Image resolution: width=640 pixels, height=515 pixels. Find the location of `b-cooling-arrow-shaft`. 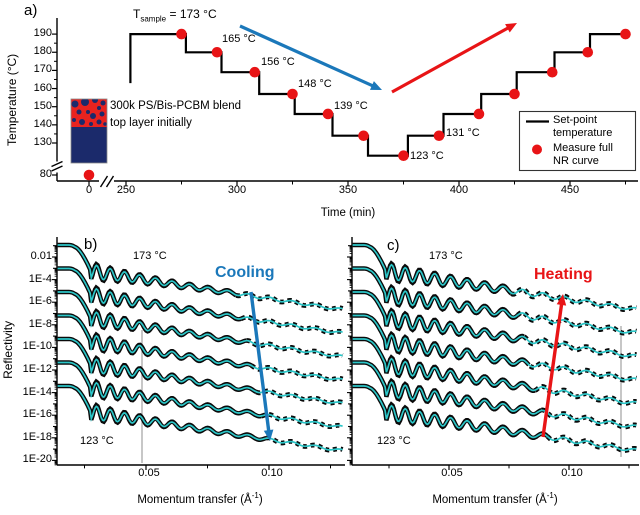

b-cooling-arrow-shaft is located at coordinates (260, 362).